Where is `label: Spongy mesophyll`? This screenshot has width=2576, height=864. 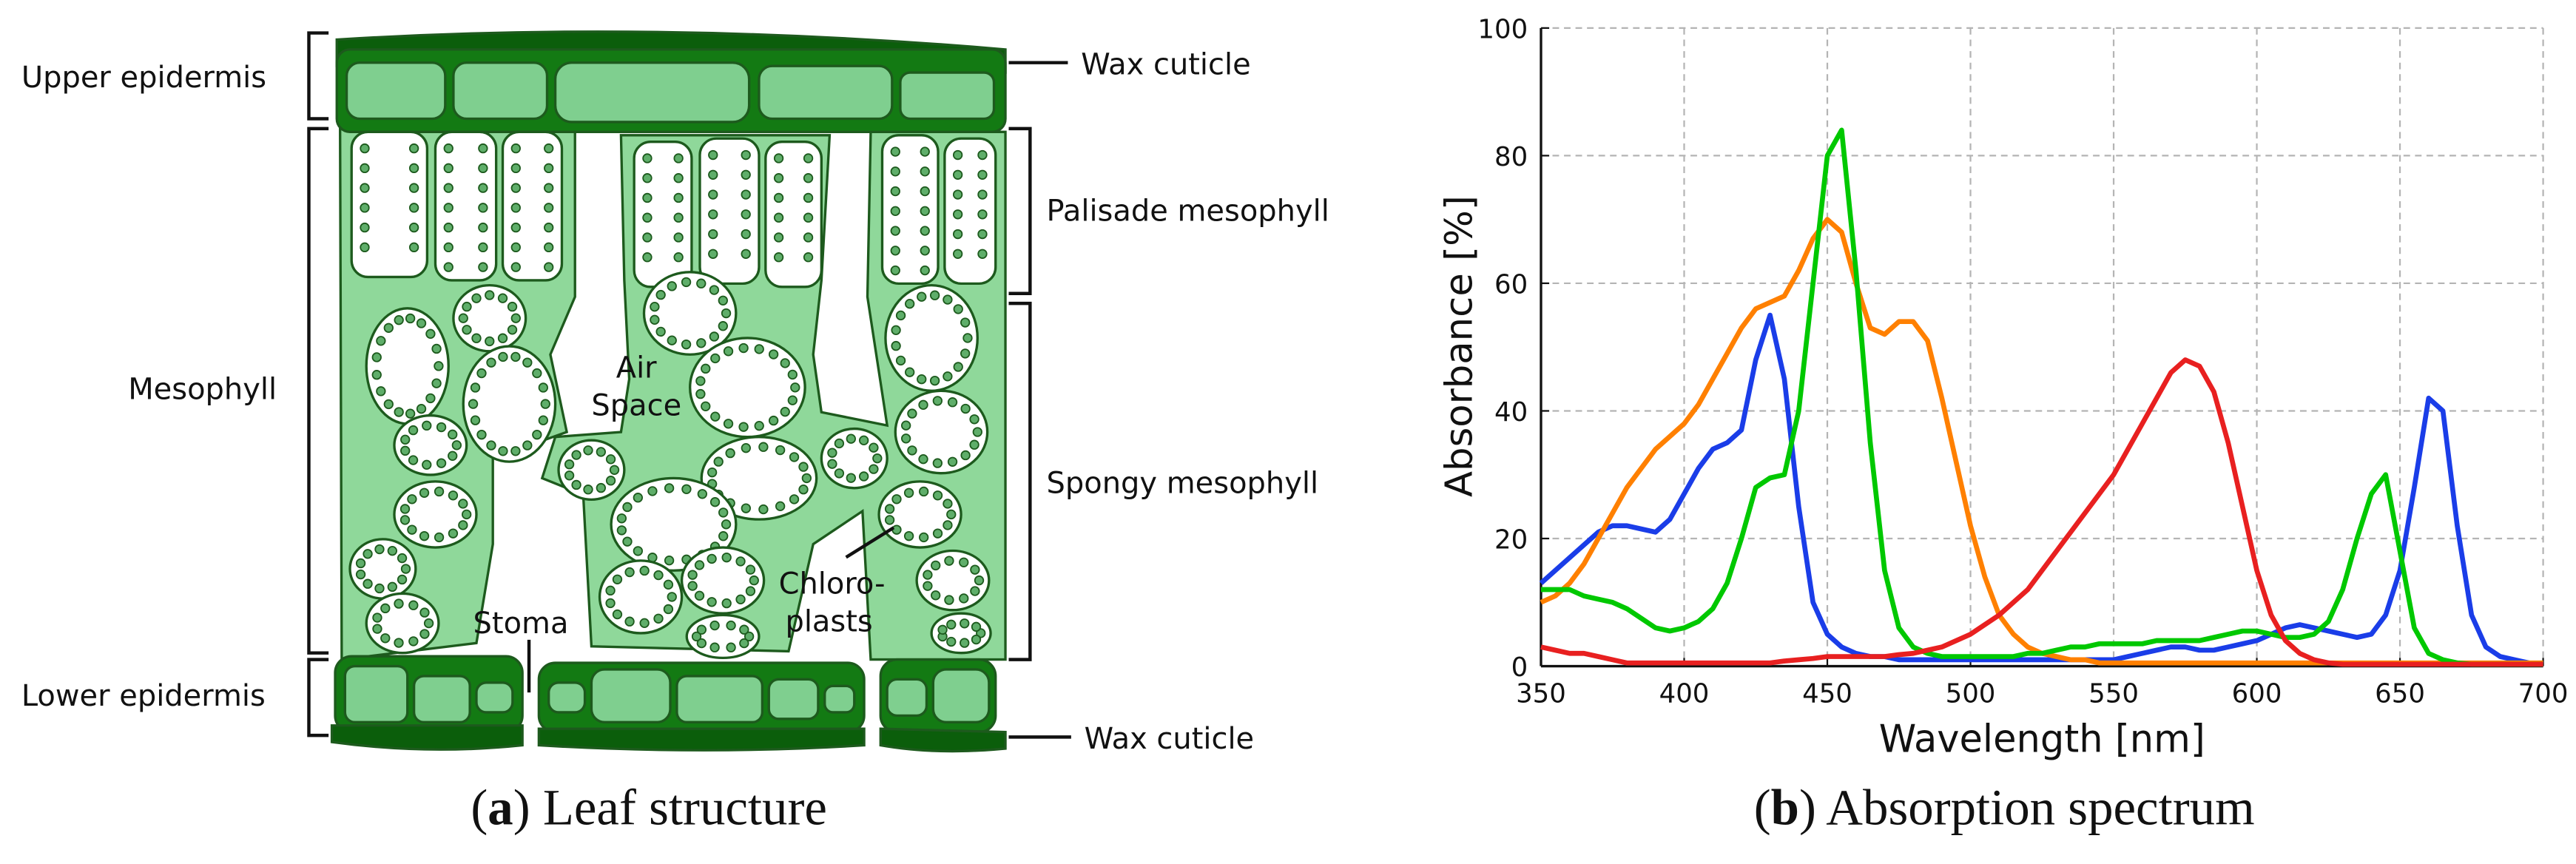 label: Spongy mesophyll is located at coordinates (1183, 483).